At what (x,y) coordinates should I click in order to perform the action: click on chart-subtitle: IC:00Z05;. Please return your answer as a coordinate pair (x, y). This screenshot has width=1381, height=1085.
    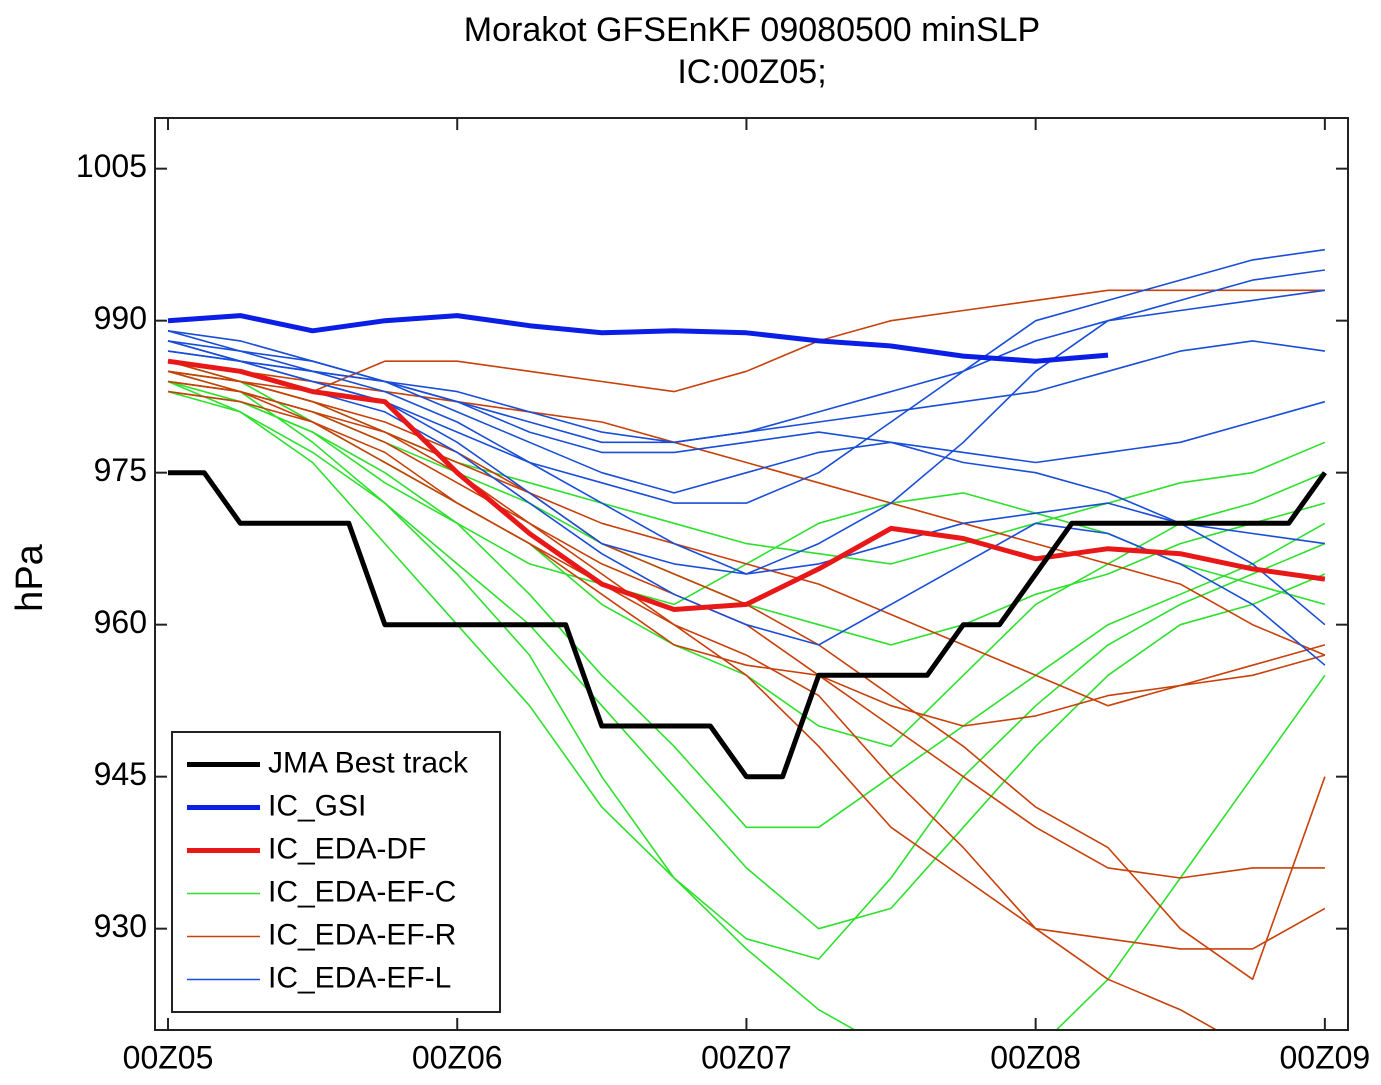
    Looking at the image, I should click on (751, 72).